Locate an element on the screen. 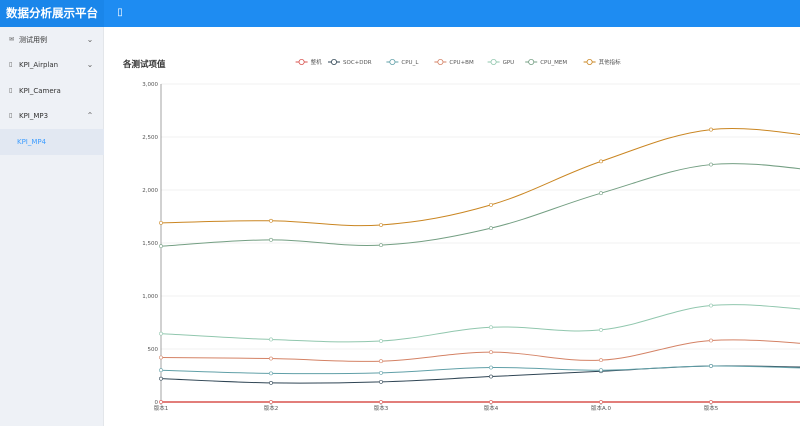  menu-icon: ▯ is located at coordinates (120, 12).